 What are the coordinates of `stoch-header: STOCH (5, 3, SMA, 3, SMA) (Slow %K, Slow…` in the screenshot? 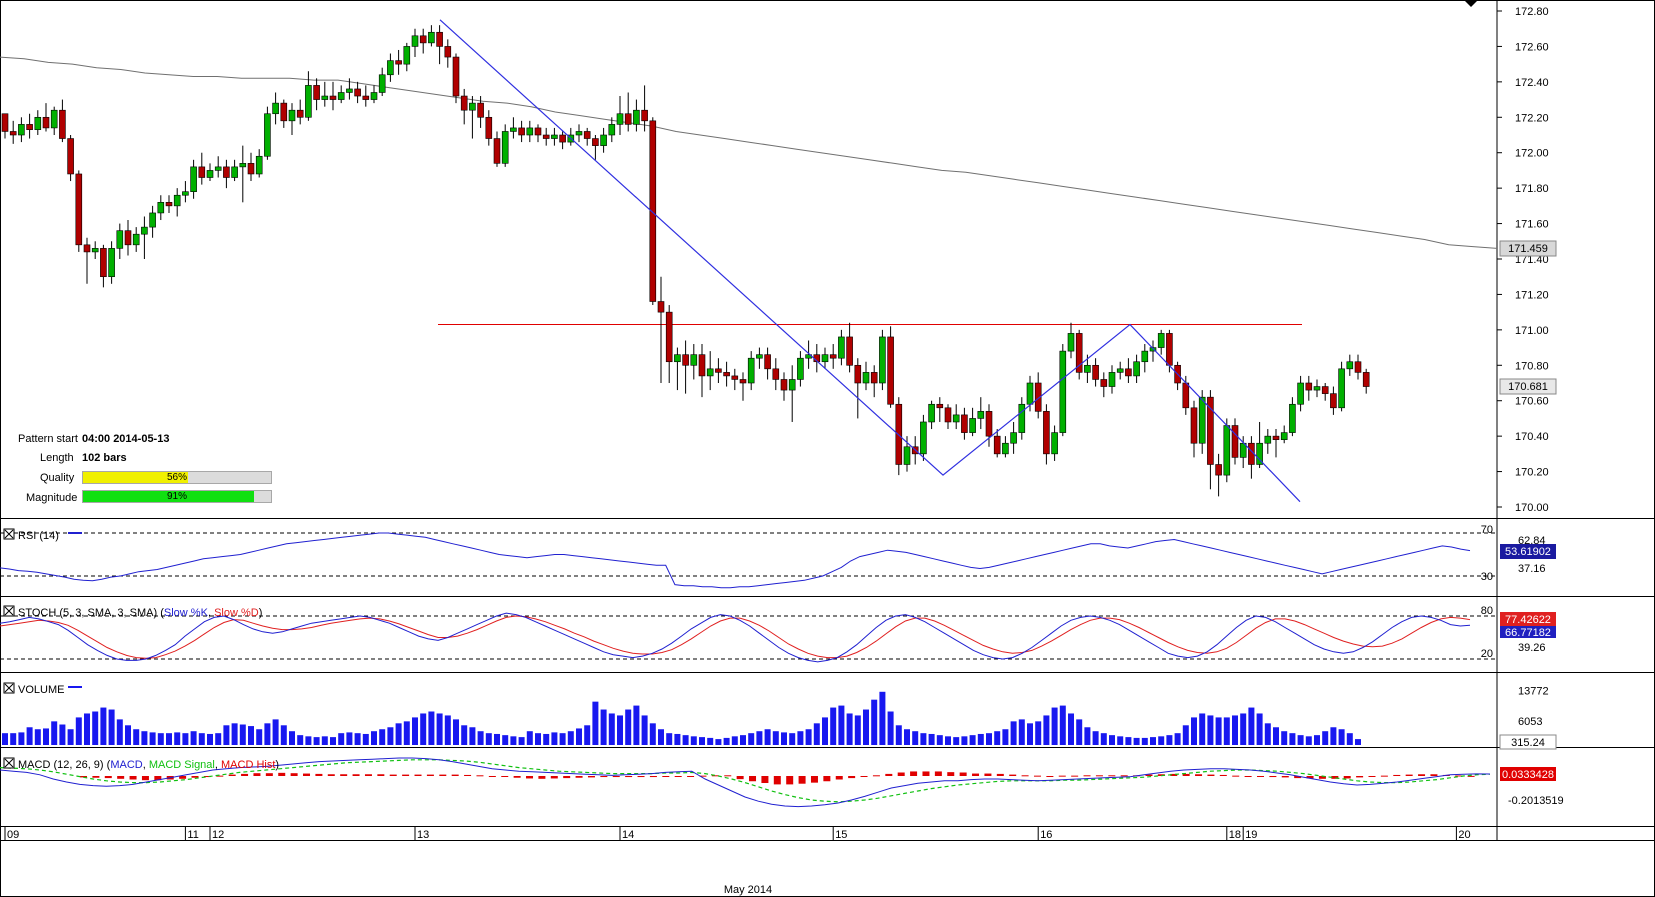 It's located at (132, 612).